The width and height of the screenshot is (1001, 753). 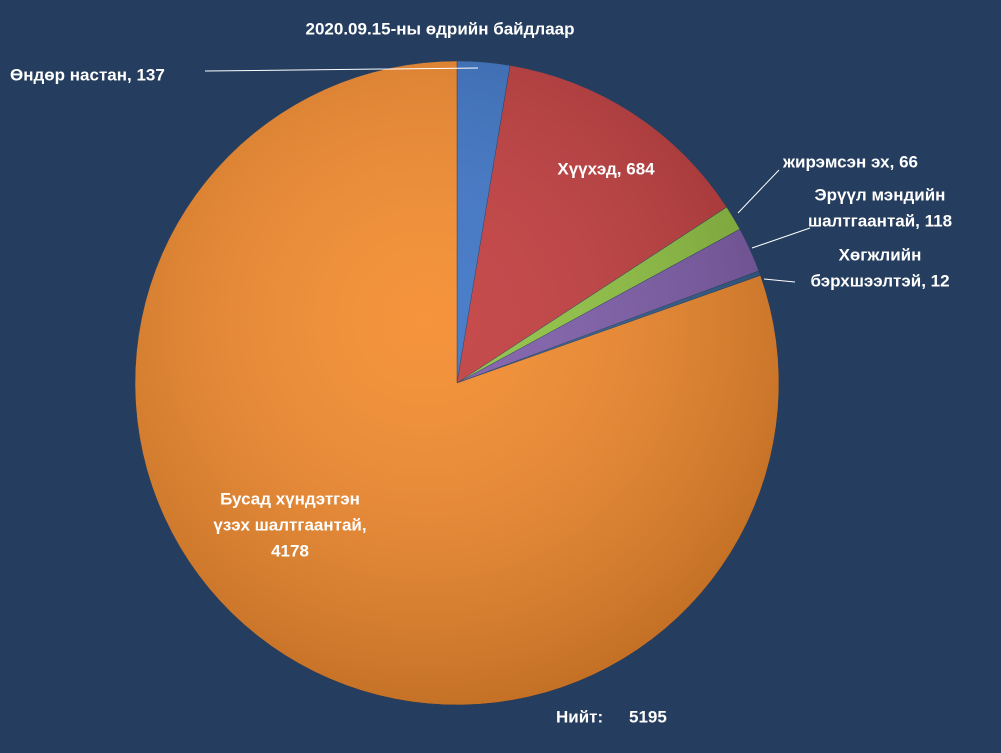 What do you see at coordinates (87, 74) in the screenshot?
I see `data-label: Өндөр настан, 137` at bounding box center [87, 74].